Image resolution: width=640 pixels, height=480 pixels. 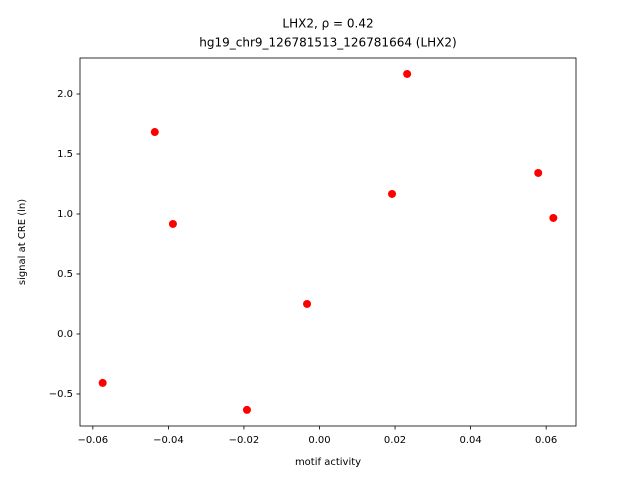 I want to click on x-tick-label: 0.00, so click(x=319, y=440).